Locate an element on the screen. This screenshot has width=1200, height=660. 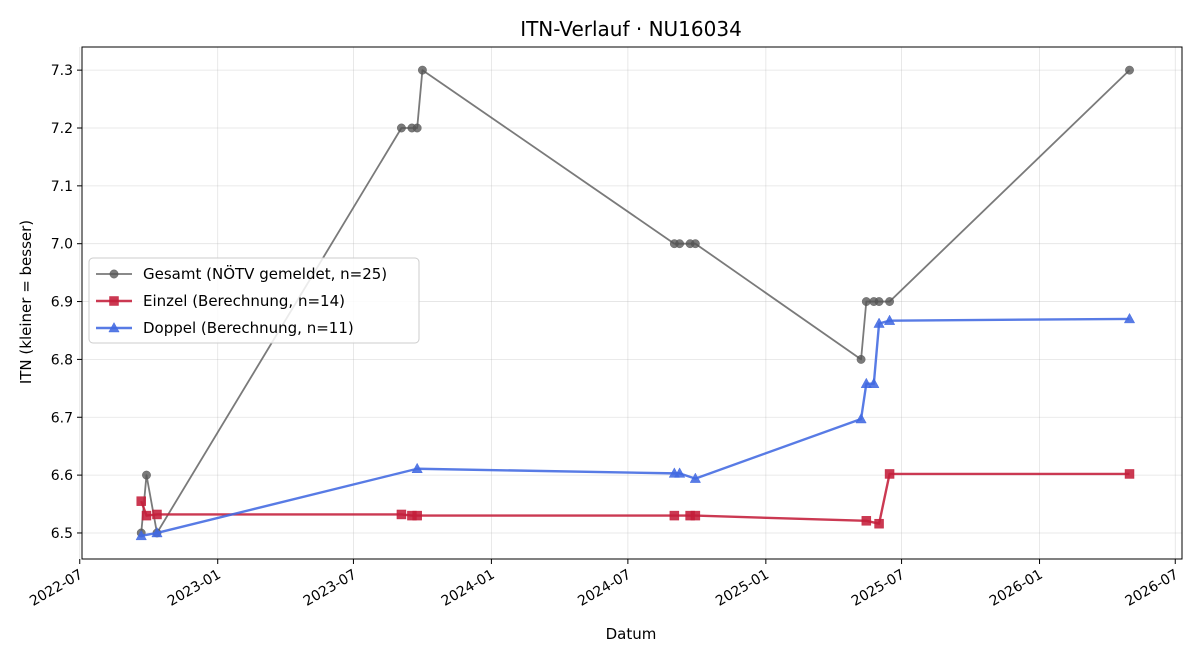
y-tick-label: 6.6 is located at coordinates (62, 476).